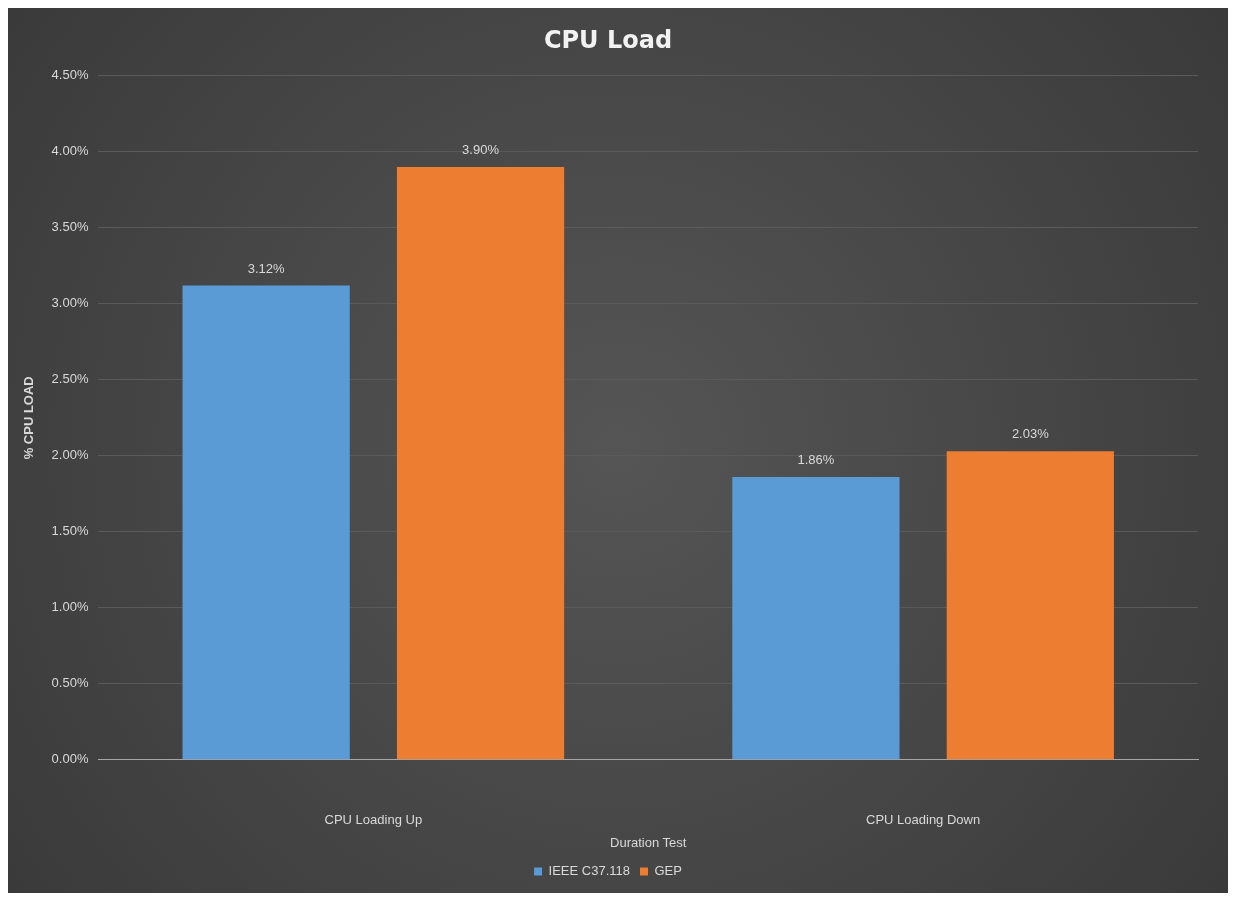 This screenshot has height=907, width=1238. Describe the element at coordinates (70, 607) in the screenshot. I see `y-tick-label: 1.00%` at that location.